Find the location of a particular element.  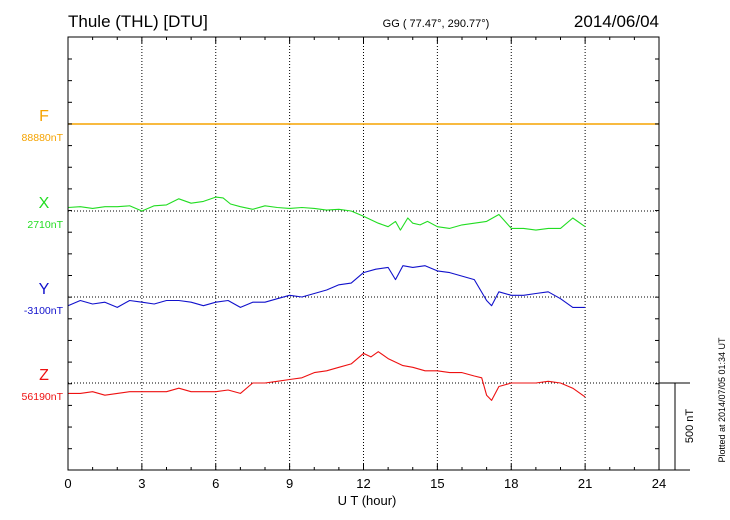

date-label: 2014/06/04 is located at coordinates (616, 21).